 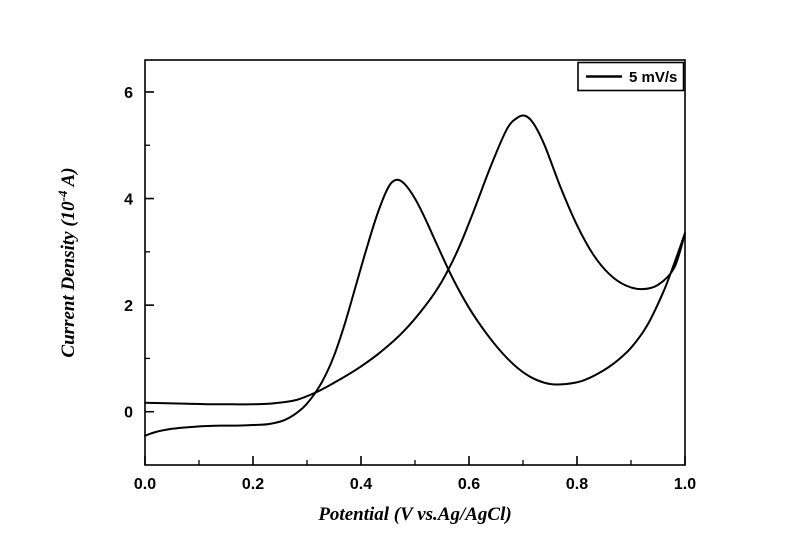 I want to click on y-axis-label: Current Density (10-4 A), so click(x=67, y=262).